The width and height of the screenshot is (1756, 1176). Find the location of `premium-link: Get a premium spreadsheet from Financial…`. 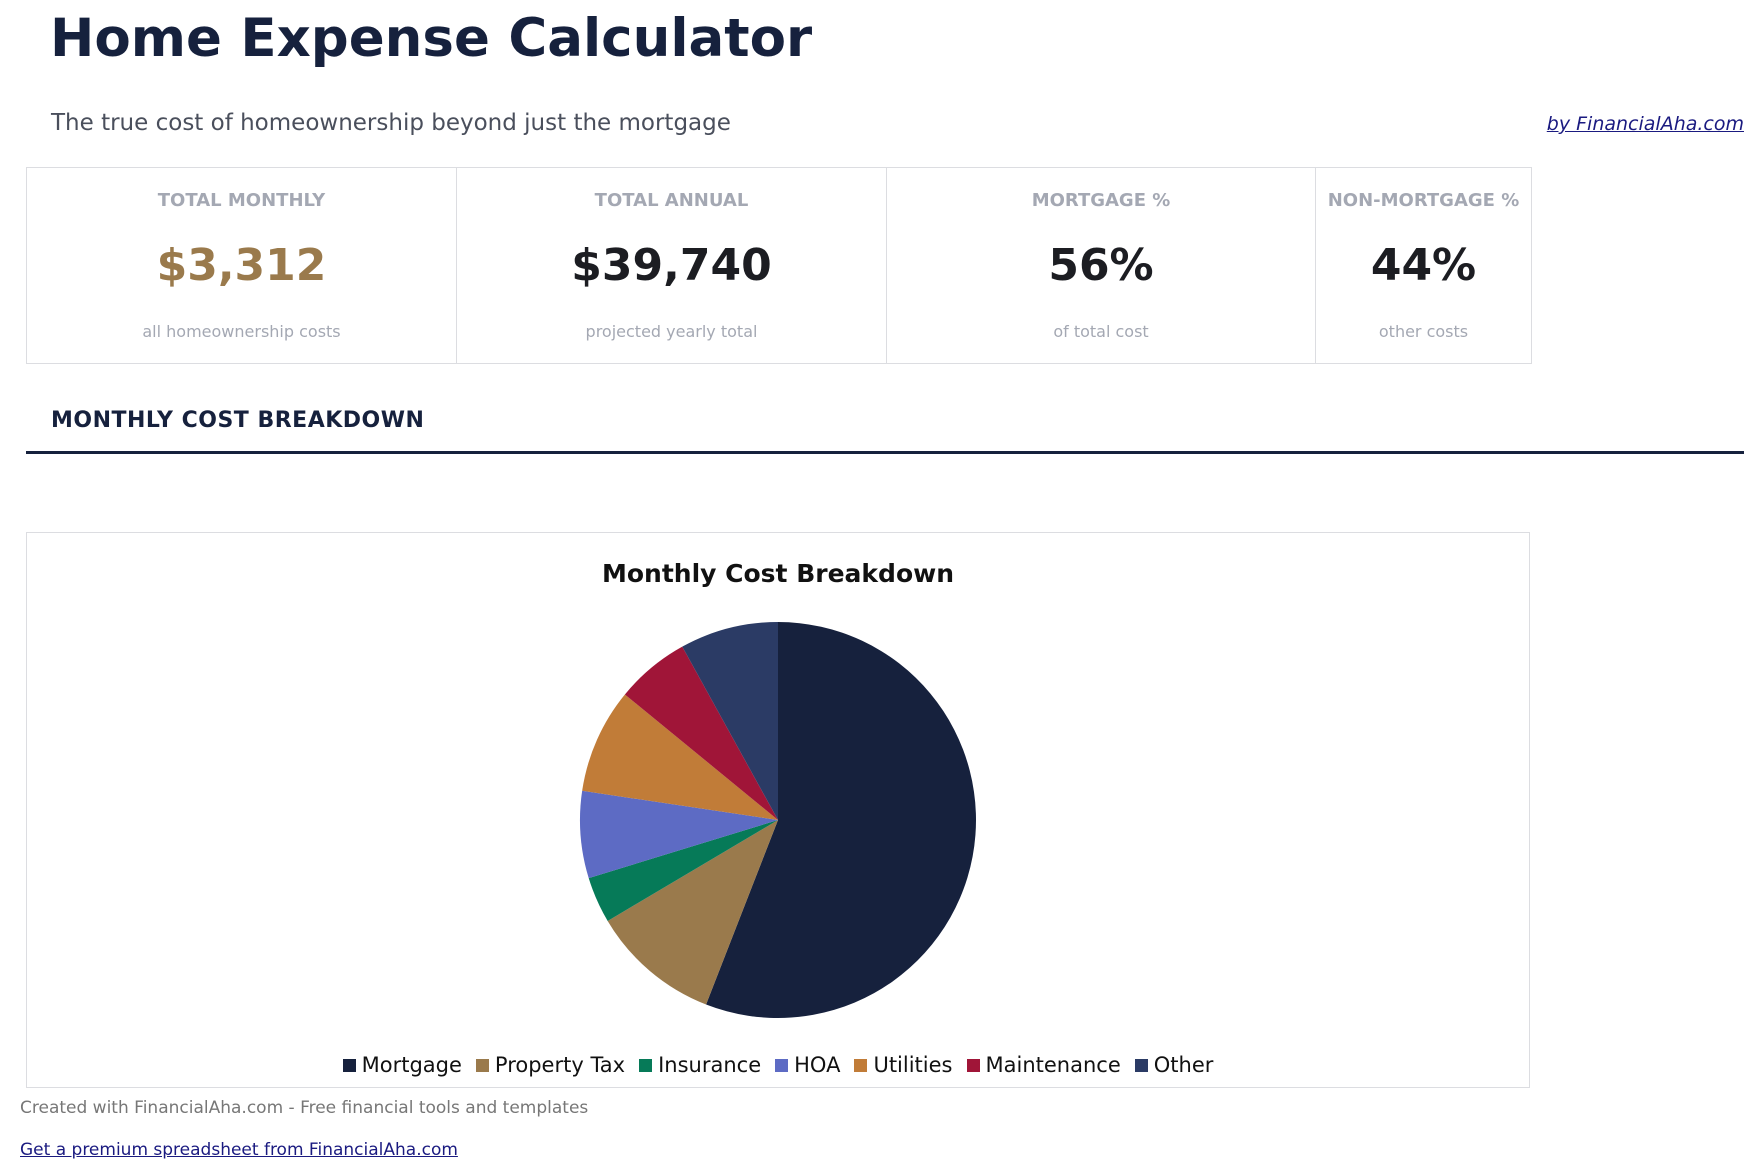

premium-link: Get a premium spreadsheet from Financial… is located at coordinates (239, 1150).